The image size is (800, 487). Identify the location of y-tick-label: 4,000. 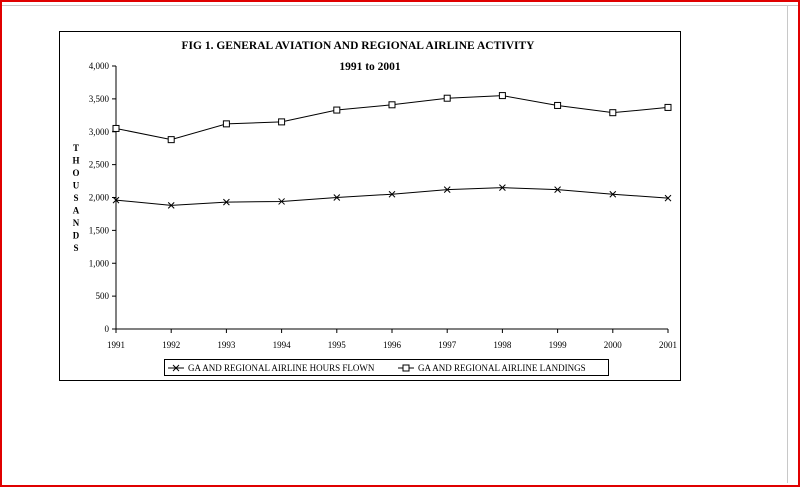
(99, 66).